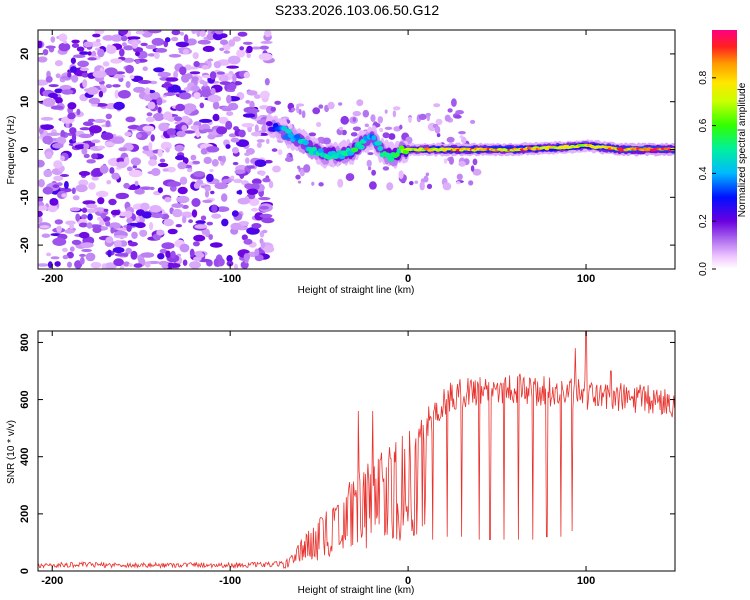 The image size is (750, 600). Describe the element at coordinates (25, 245) in the screenshot. I see `y-tick-label: -20` at that location.